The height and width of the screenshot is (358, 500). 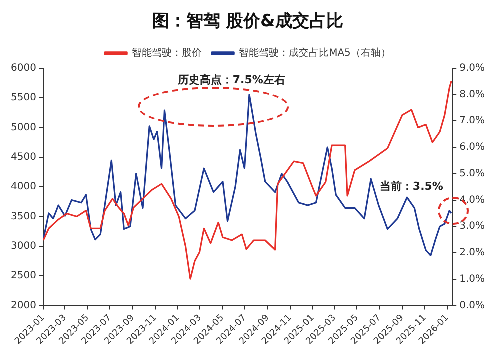 What do you see at coordinates (472, 200) in the screenshot?
I see `y2-tick-label: 4.0%` at bounding box center [472, 200].